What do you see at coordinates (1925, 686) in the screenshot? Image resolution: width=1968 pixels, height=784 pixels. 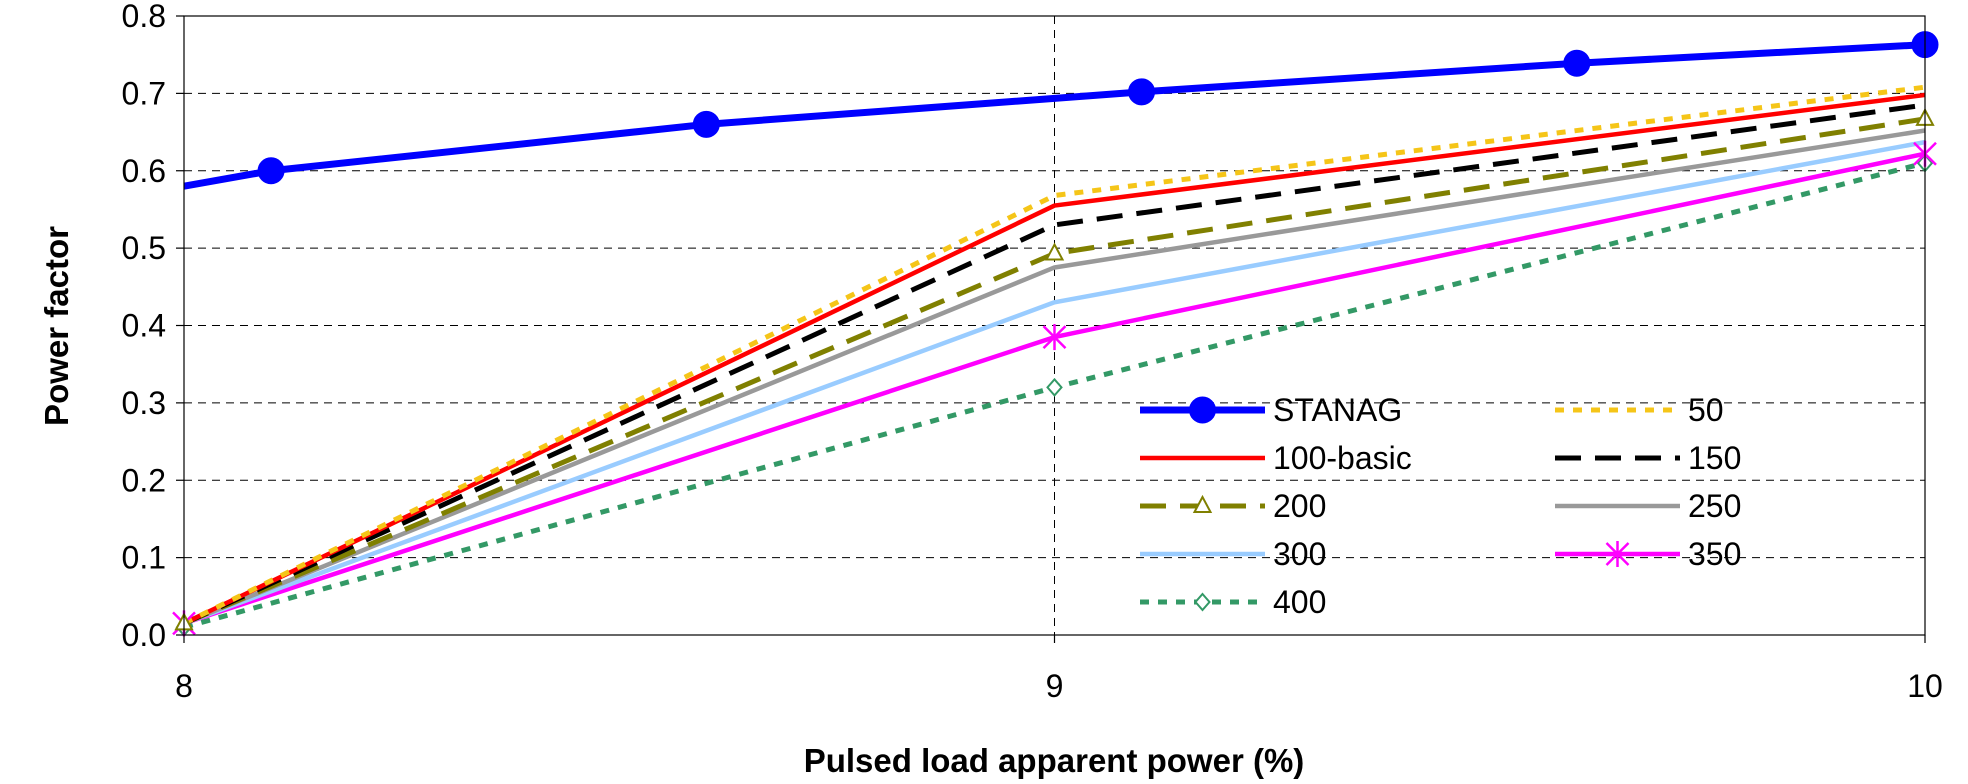 I see `x-tick-label: 10` at bounding box center [1925, 686].